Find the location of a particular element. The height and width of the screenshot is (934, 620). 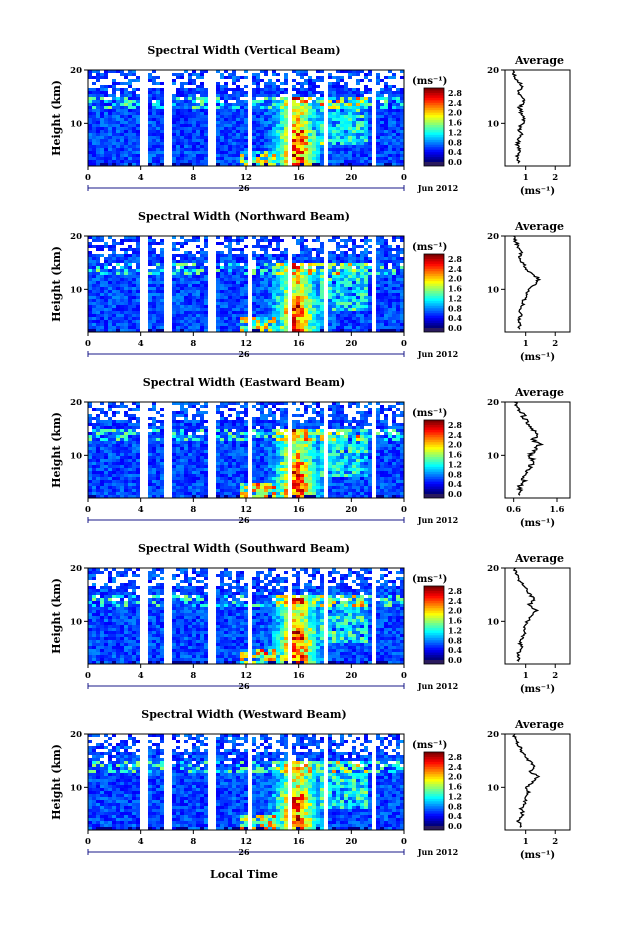

profile-x-label: (ms⁻¹) is located at coordinates (537, 191).